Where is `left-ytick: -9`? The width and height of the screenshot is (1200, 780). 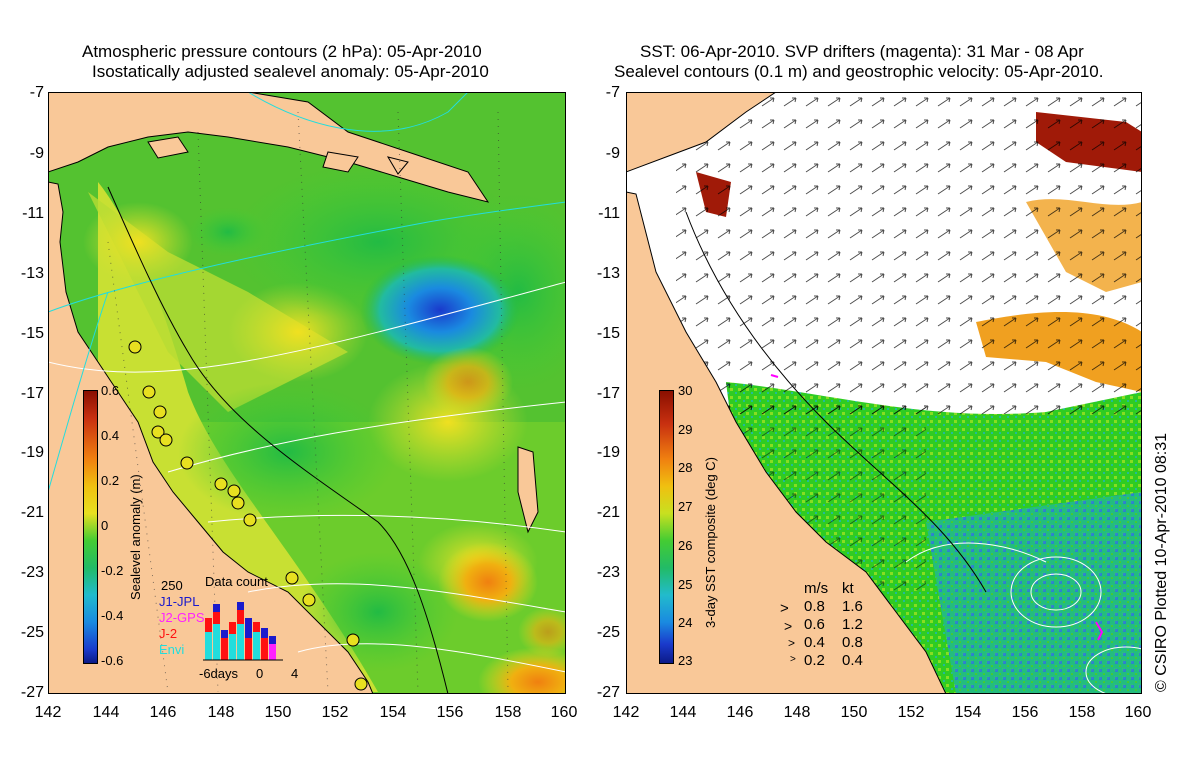
left-ytick: -9 is located at coordinates (36, 153).